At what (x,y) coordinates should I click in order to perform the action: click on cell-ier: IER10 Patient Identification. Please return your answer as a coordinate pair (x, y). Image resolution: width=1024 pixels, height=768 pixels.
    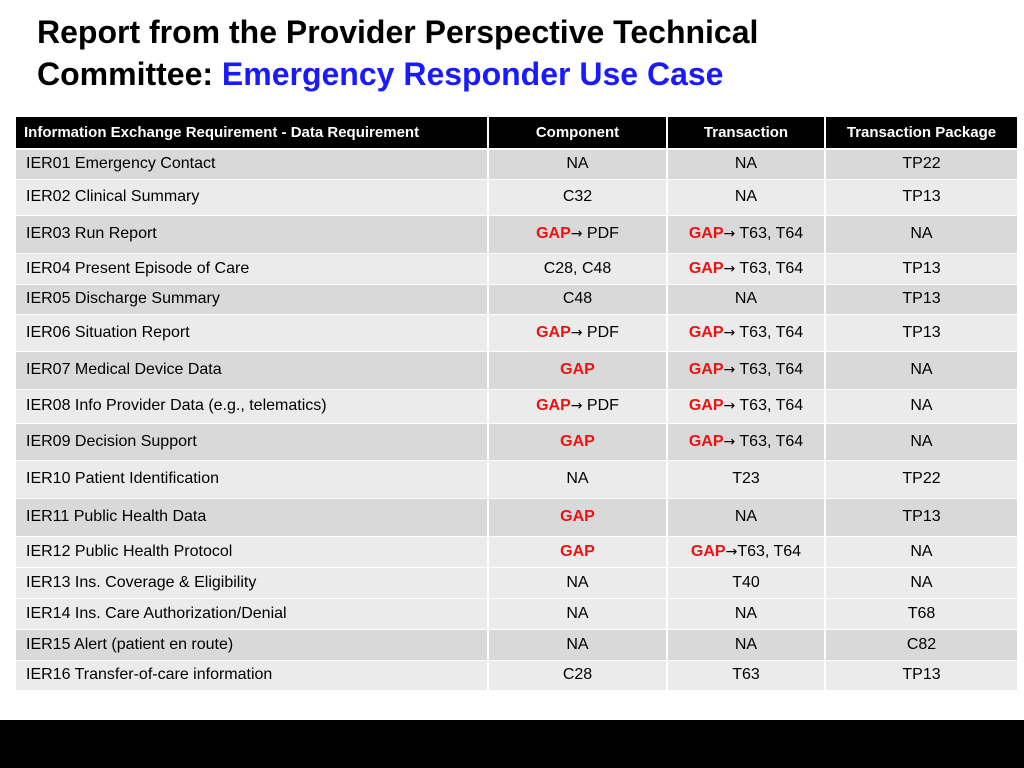
    Looking at the image, I should click on (251, 479).